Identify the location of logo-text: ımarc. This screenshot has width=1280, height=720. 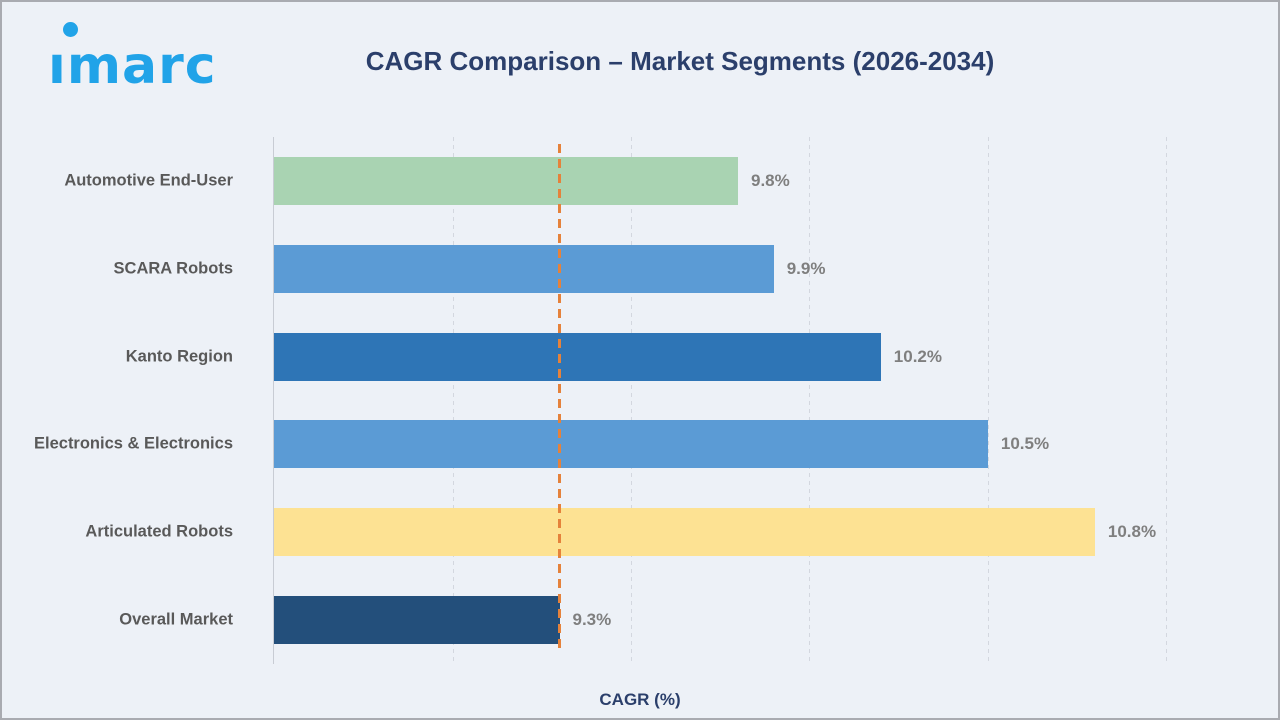
(132, 66).